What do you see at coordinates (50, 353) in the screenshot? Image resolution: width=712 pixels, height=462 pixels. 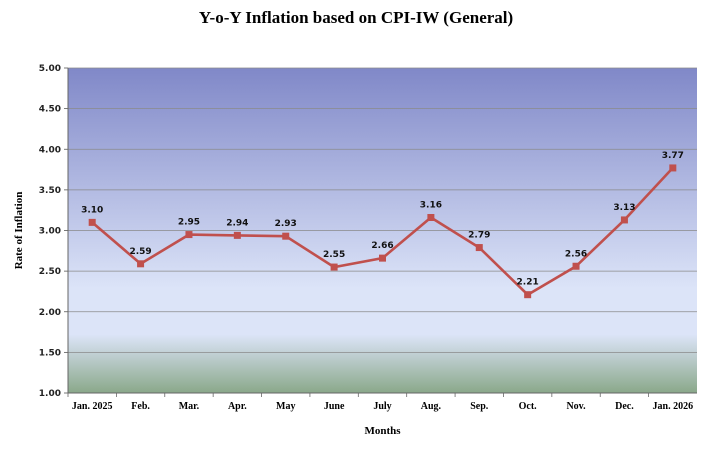 I see `y-tick-label: 1.50` at bounding box center [50, 353].